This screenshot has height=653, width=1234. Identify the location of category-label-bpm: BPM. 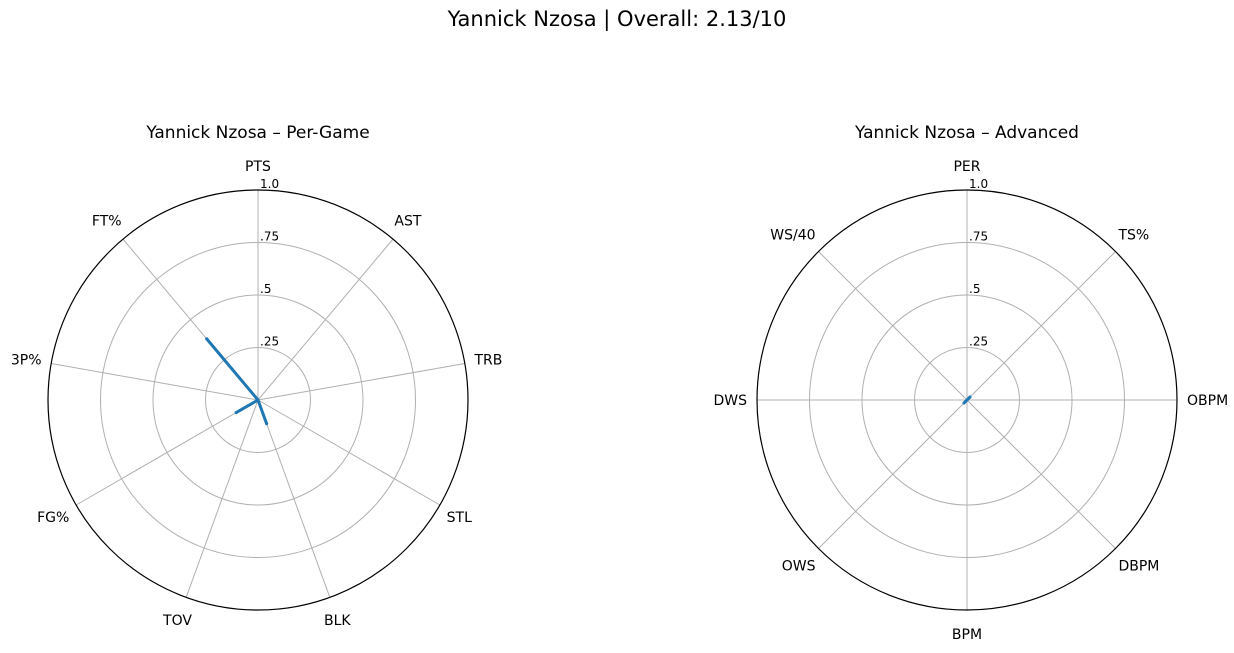
(967, 635).